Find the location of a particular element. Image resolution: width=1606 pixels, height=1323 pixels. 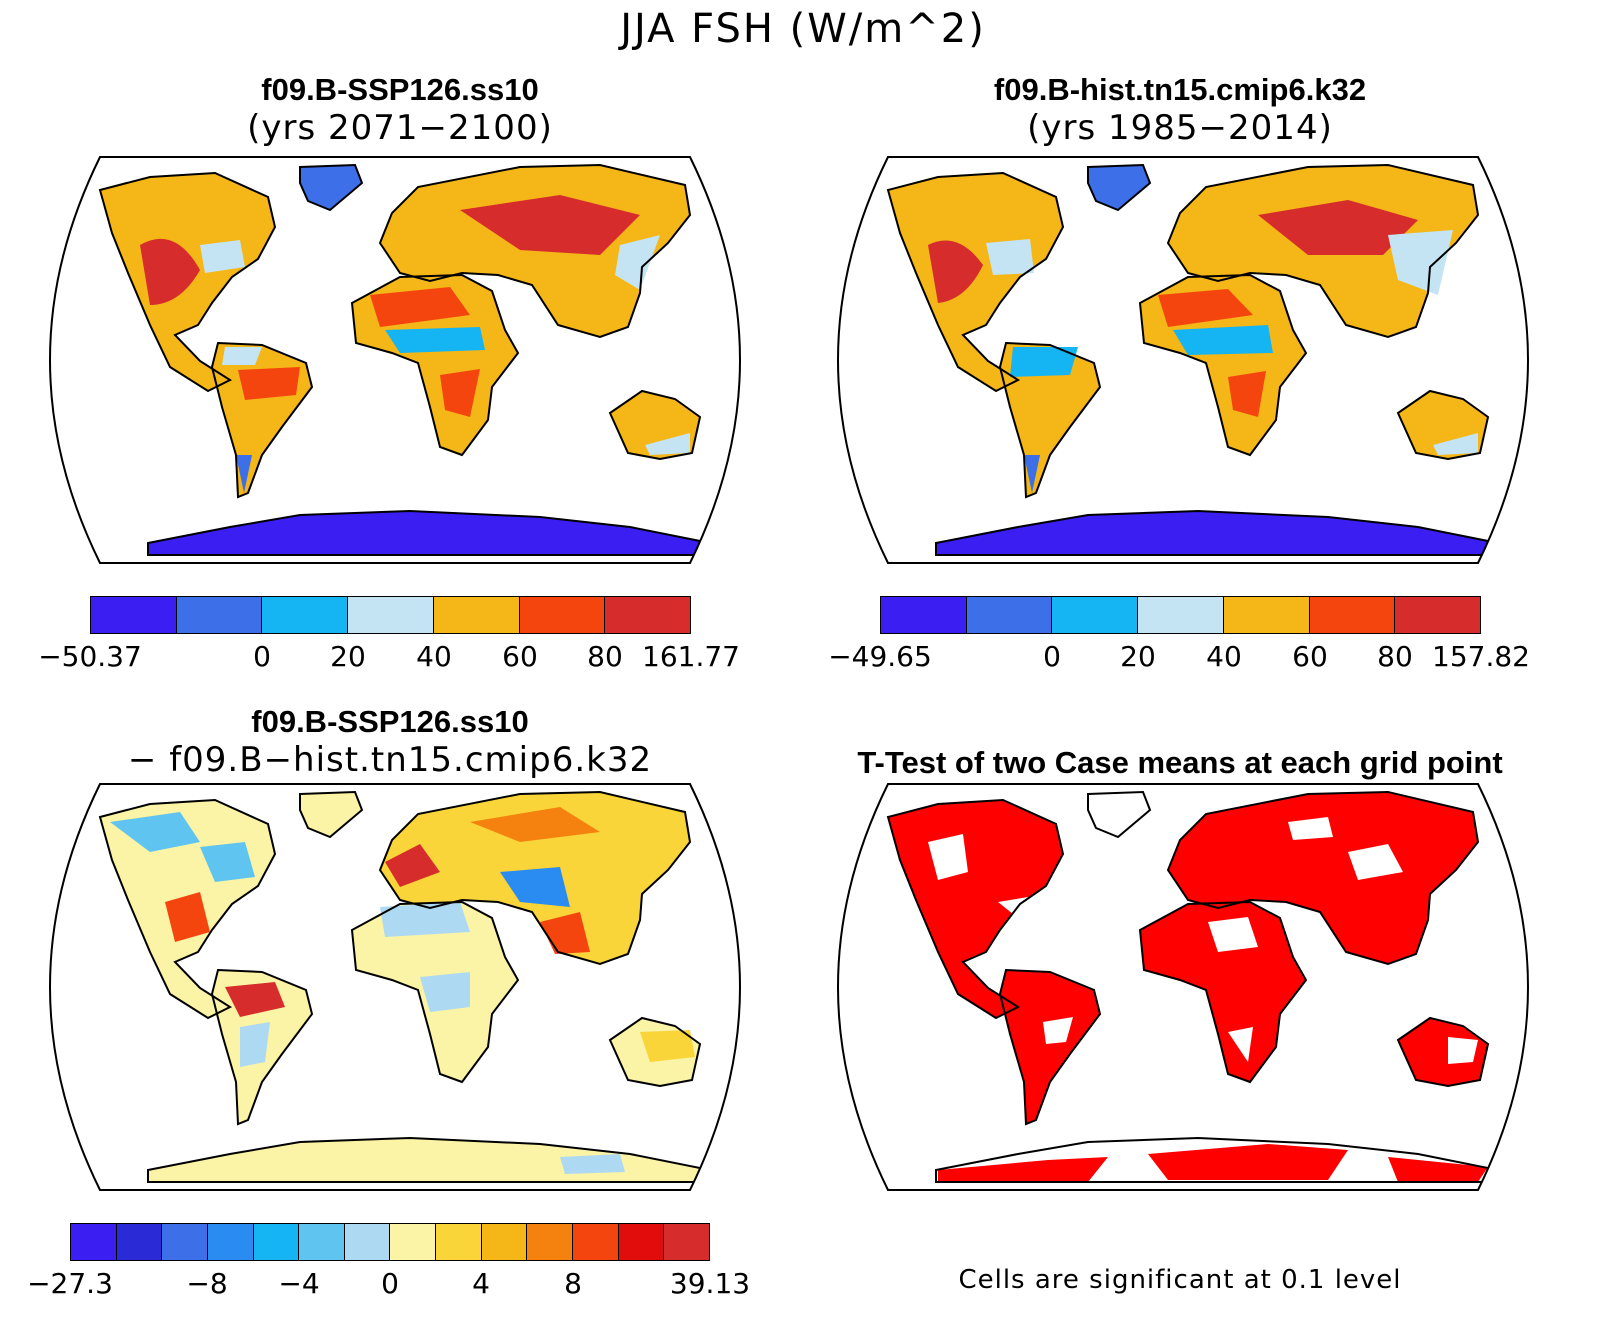

colorbar-future is located at coordinates (390, 615).